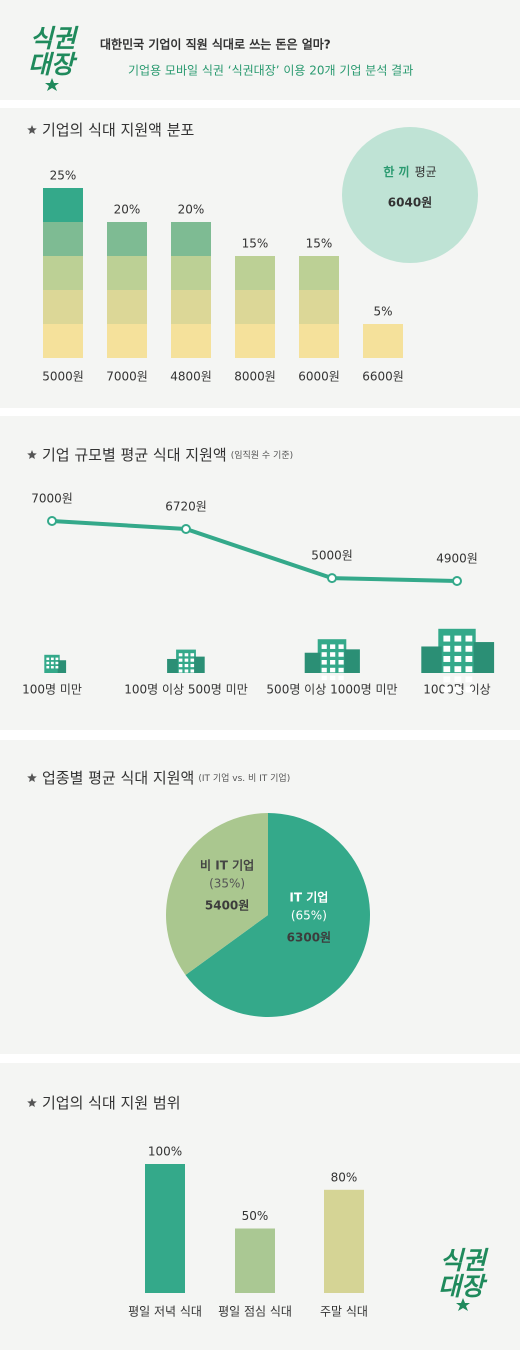 The width and height of the screenshot is (520, 1350). Describe the element at coordinates (344, 1177) in the screenshot. I see `value-label: 80%` at that location.